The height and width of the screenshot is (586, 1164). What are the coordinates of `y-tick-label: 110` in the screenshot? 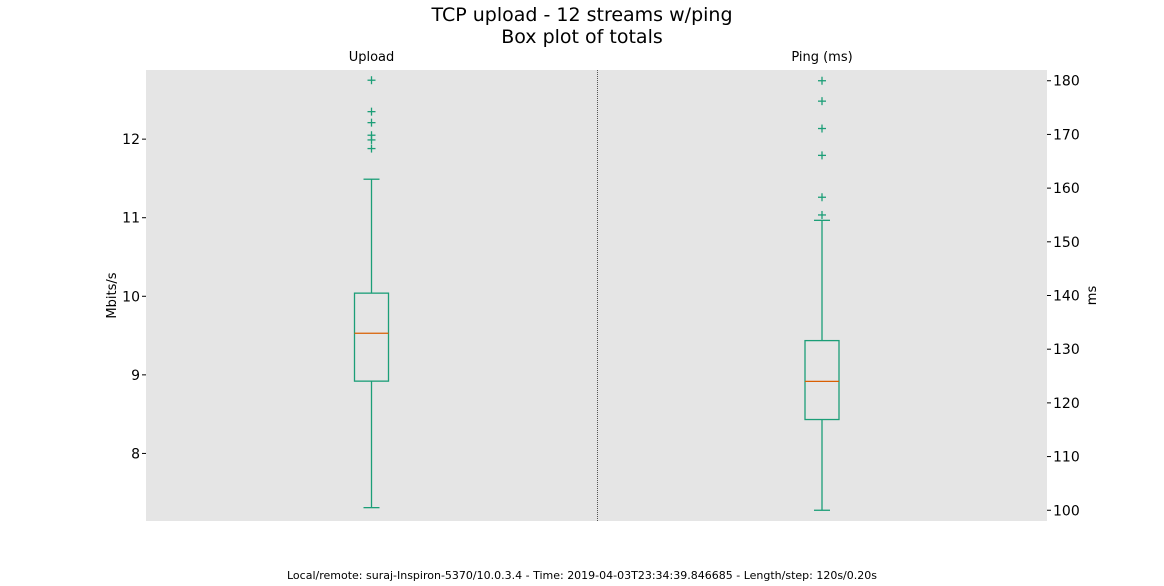 It's located at (1066, 458).